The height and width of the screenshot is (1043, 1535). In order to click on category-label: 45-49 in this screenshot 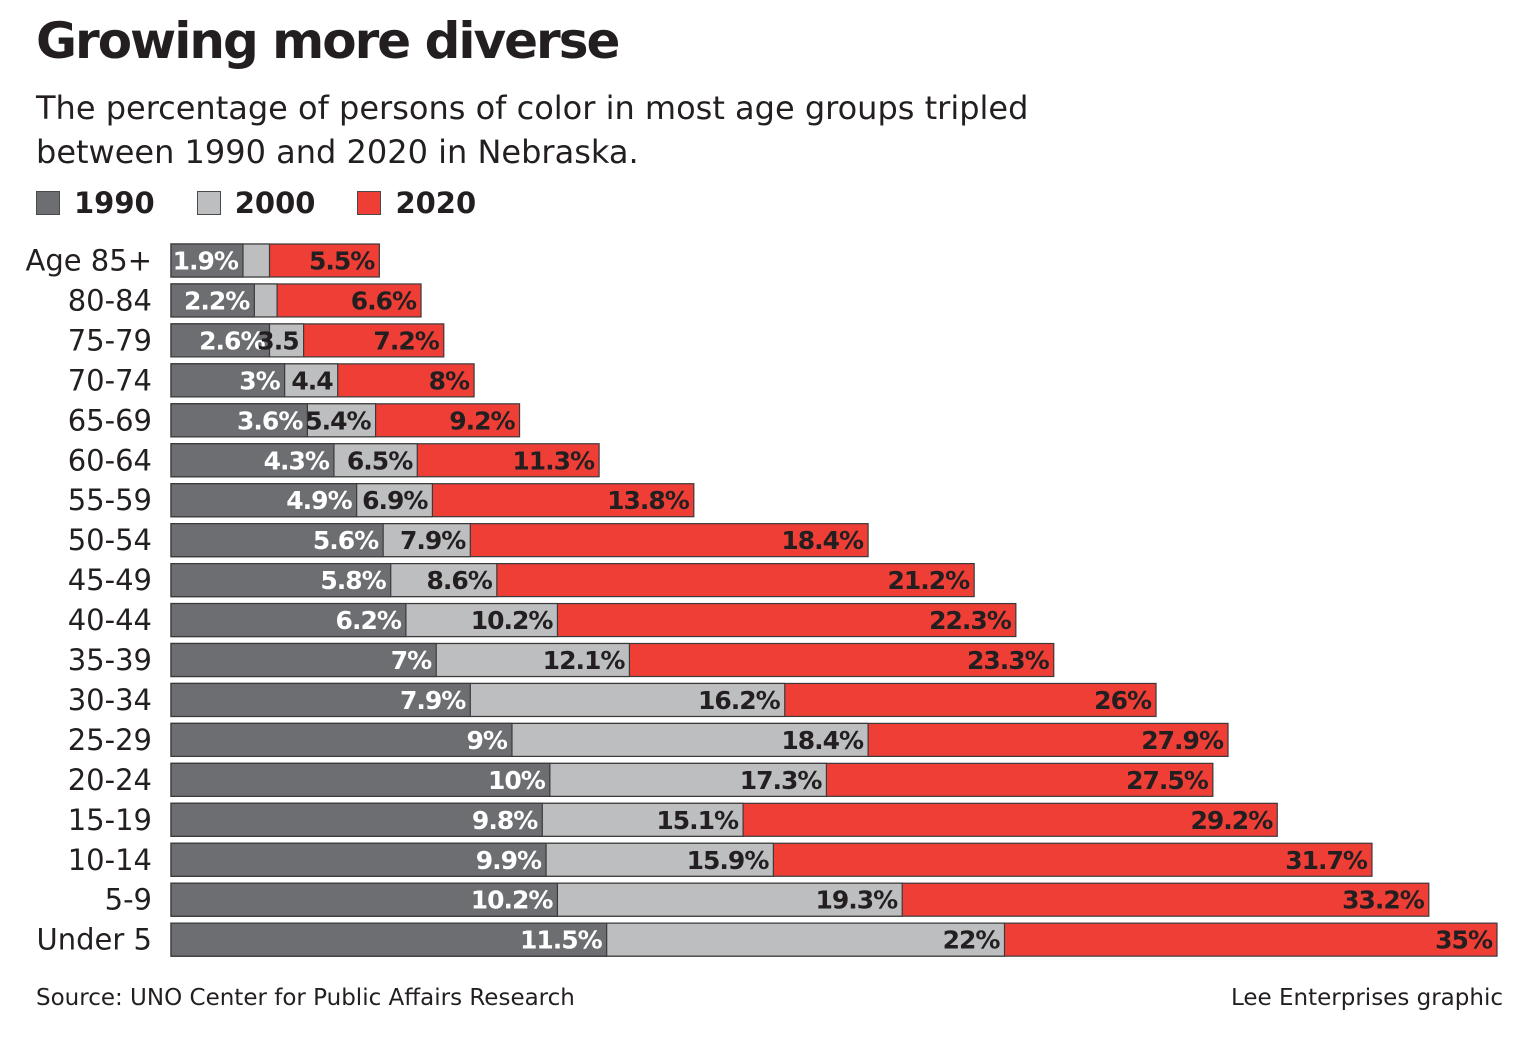, I will do `click(110, 580)`.